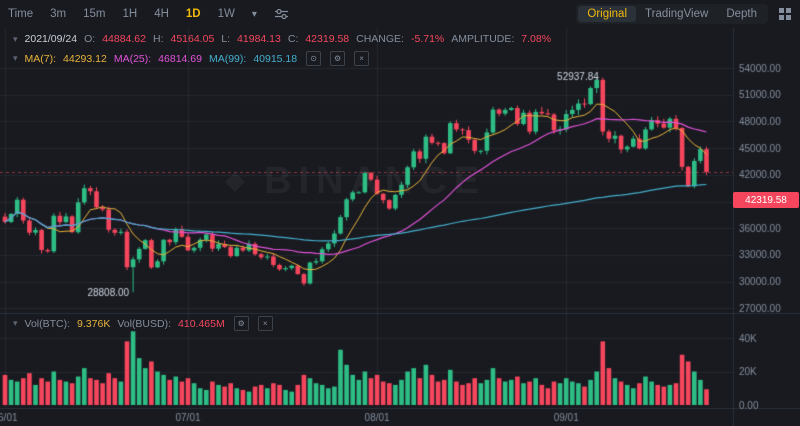  I want to click on ma99-label: MA(99):, so click(227, 58).